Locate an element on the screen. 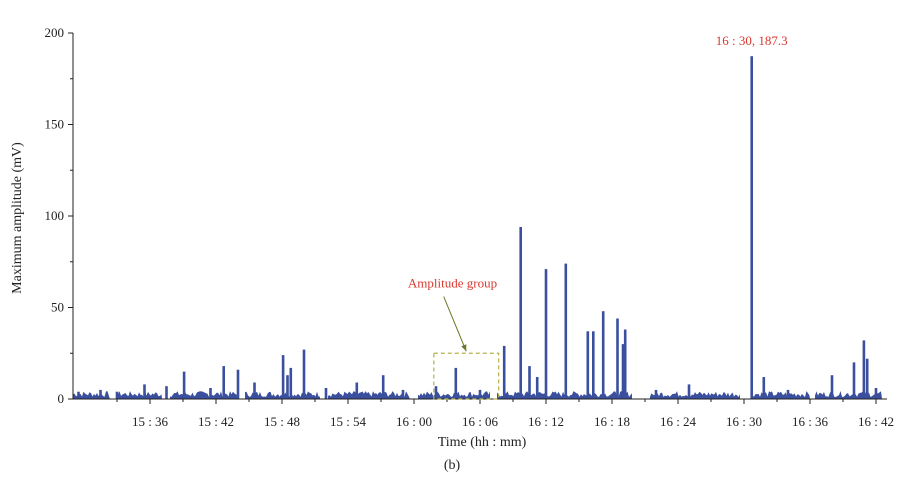 This screenshot has width=905, height=478. x-tick-label: 15 : 36 is located at coordinates (150, 421).